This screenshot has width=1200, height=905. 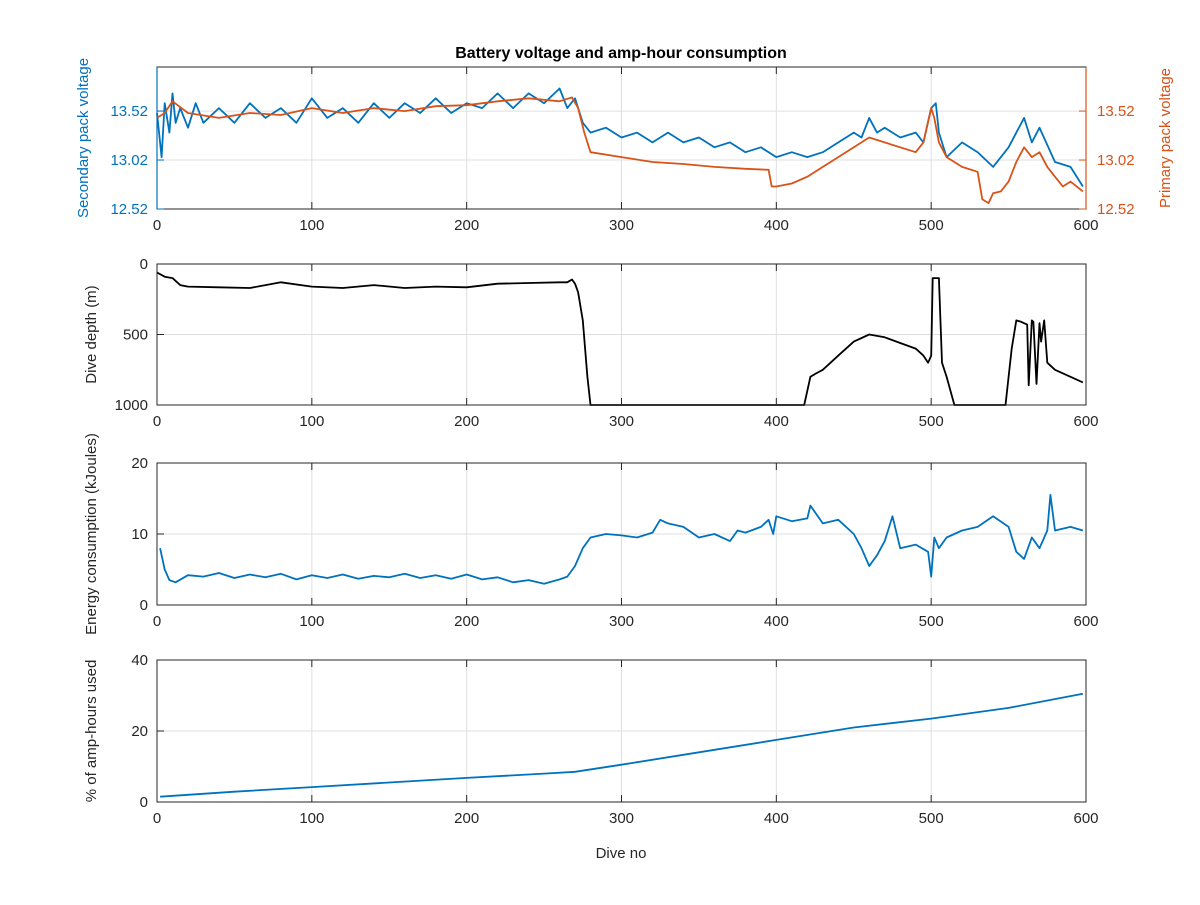 I want to click on y-tick-label: 10, so click(x=139, y=534).